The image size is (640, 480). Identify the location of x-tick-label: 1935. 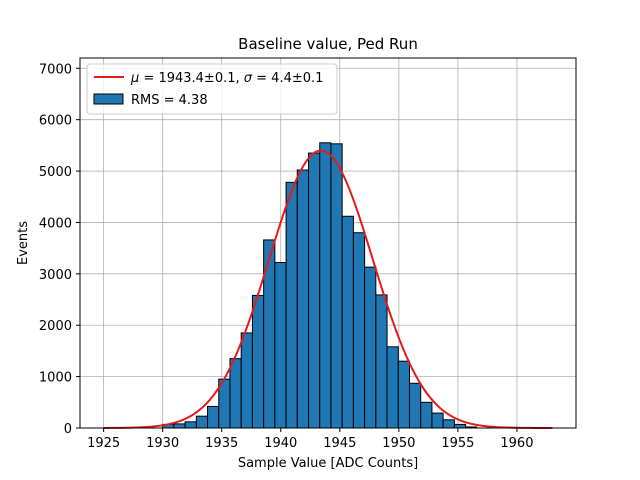
(221, 443).